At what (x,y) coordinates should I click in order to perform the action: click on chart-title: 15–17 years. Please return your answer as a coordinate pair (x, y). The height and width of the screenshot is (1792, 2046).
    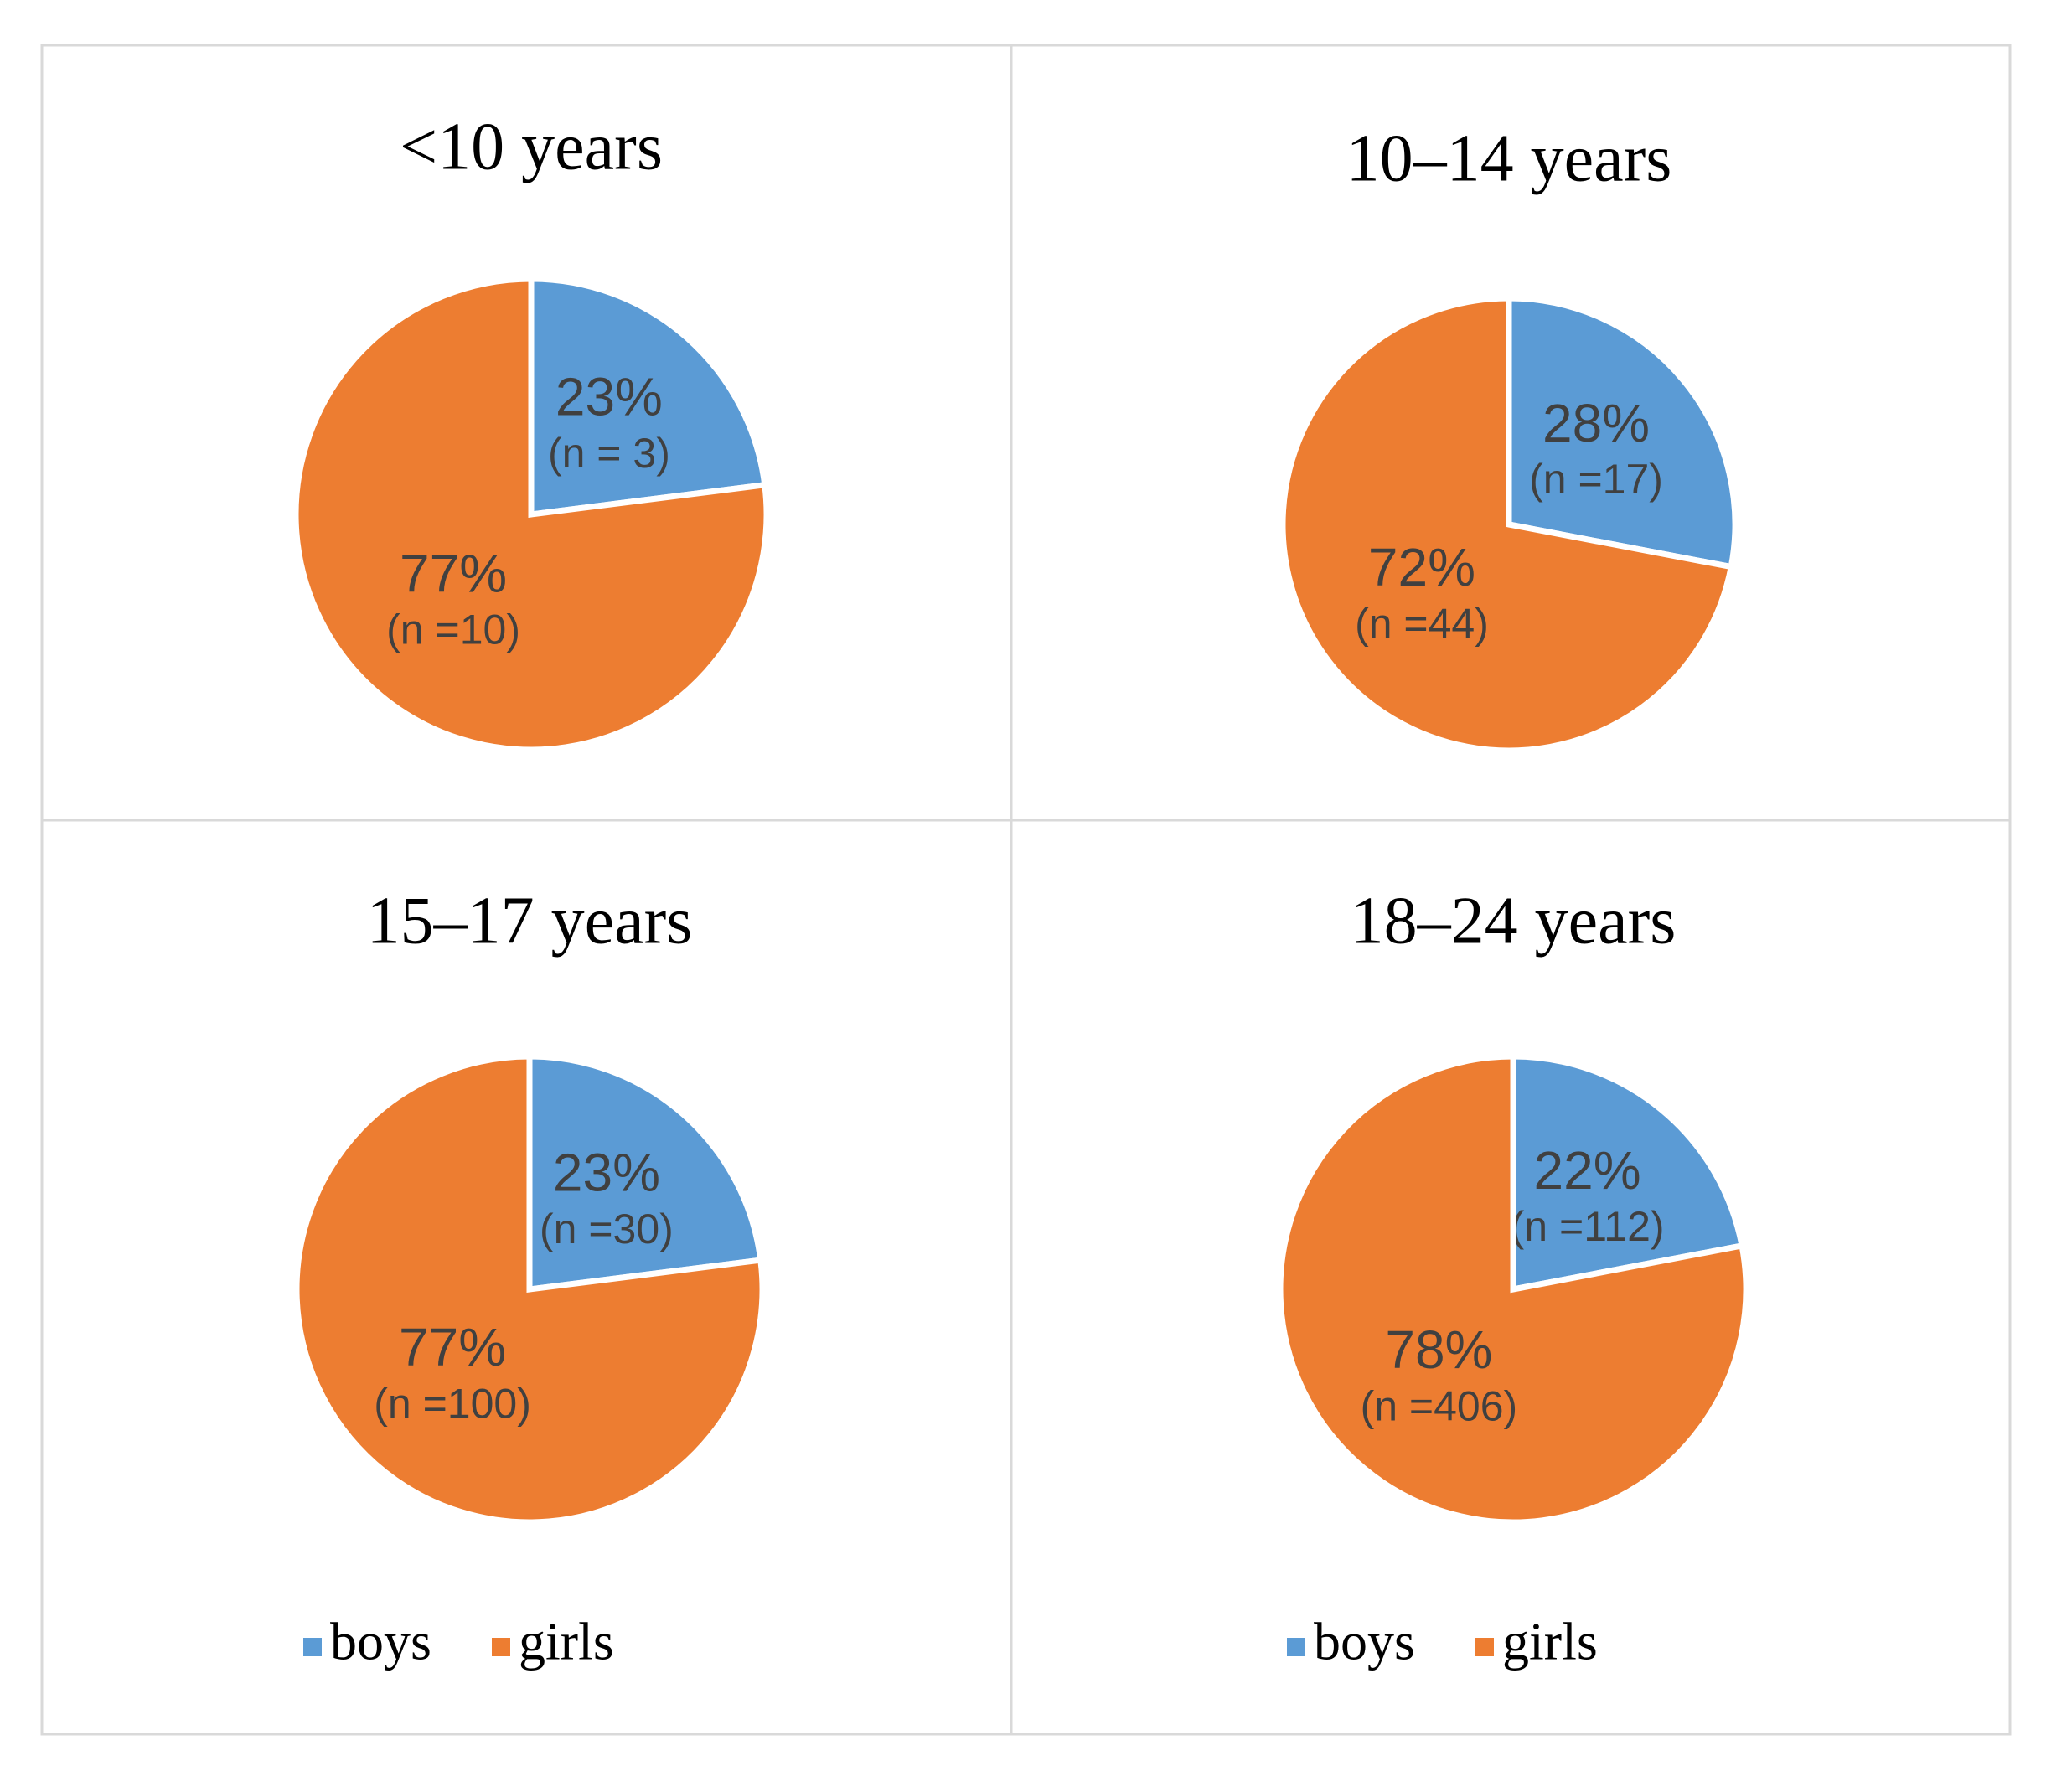
    Looking at the image, I should click on (530, 921).